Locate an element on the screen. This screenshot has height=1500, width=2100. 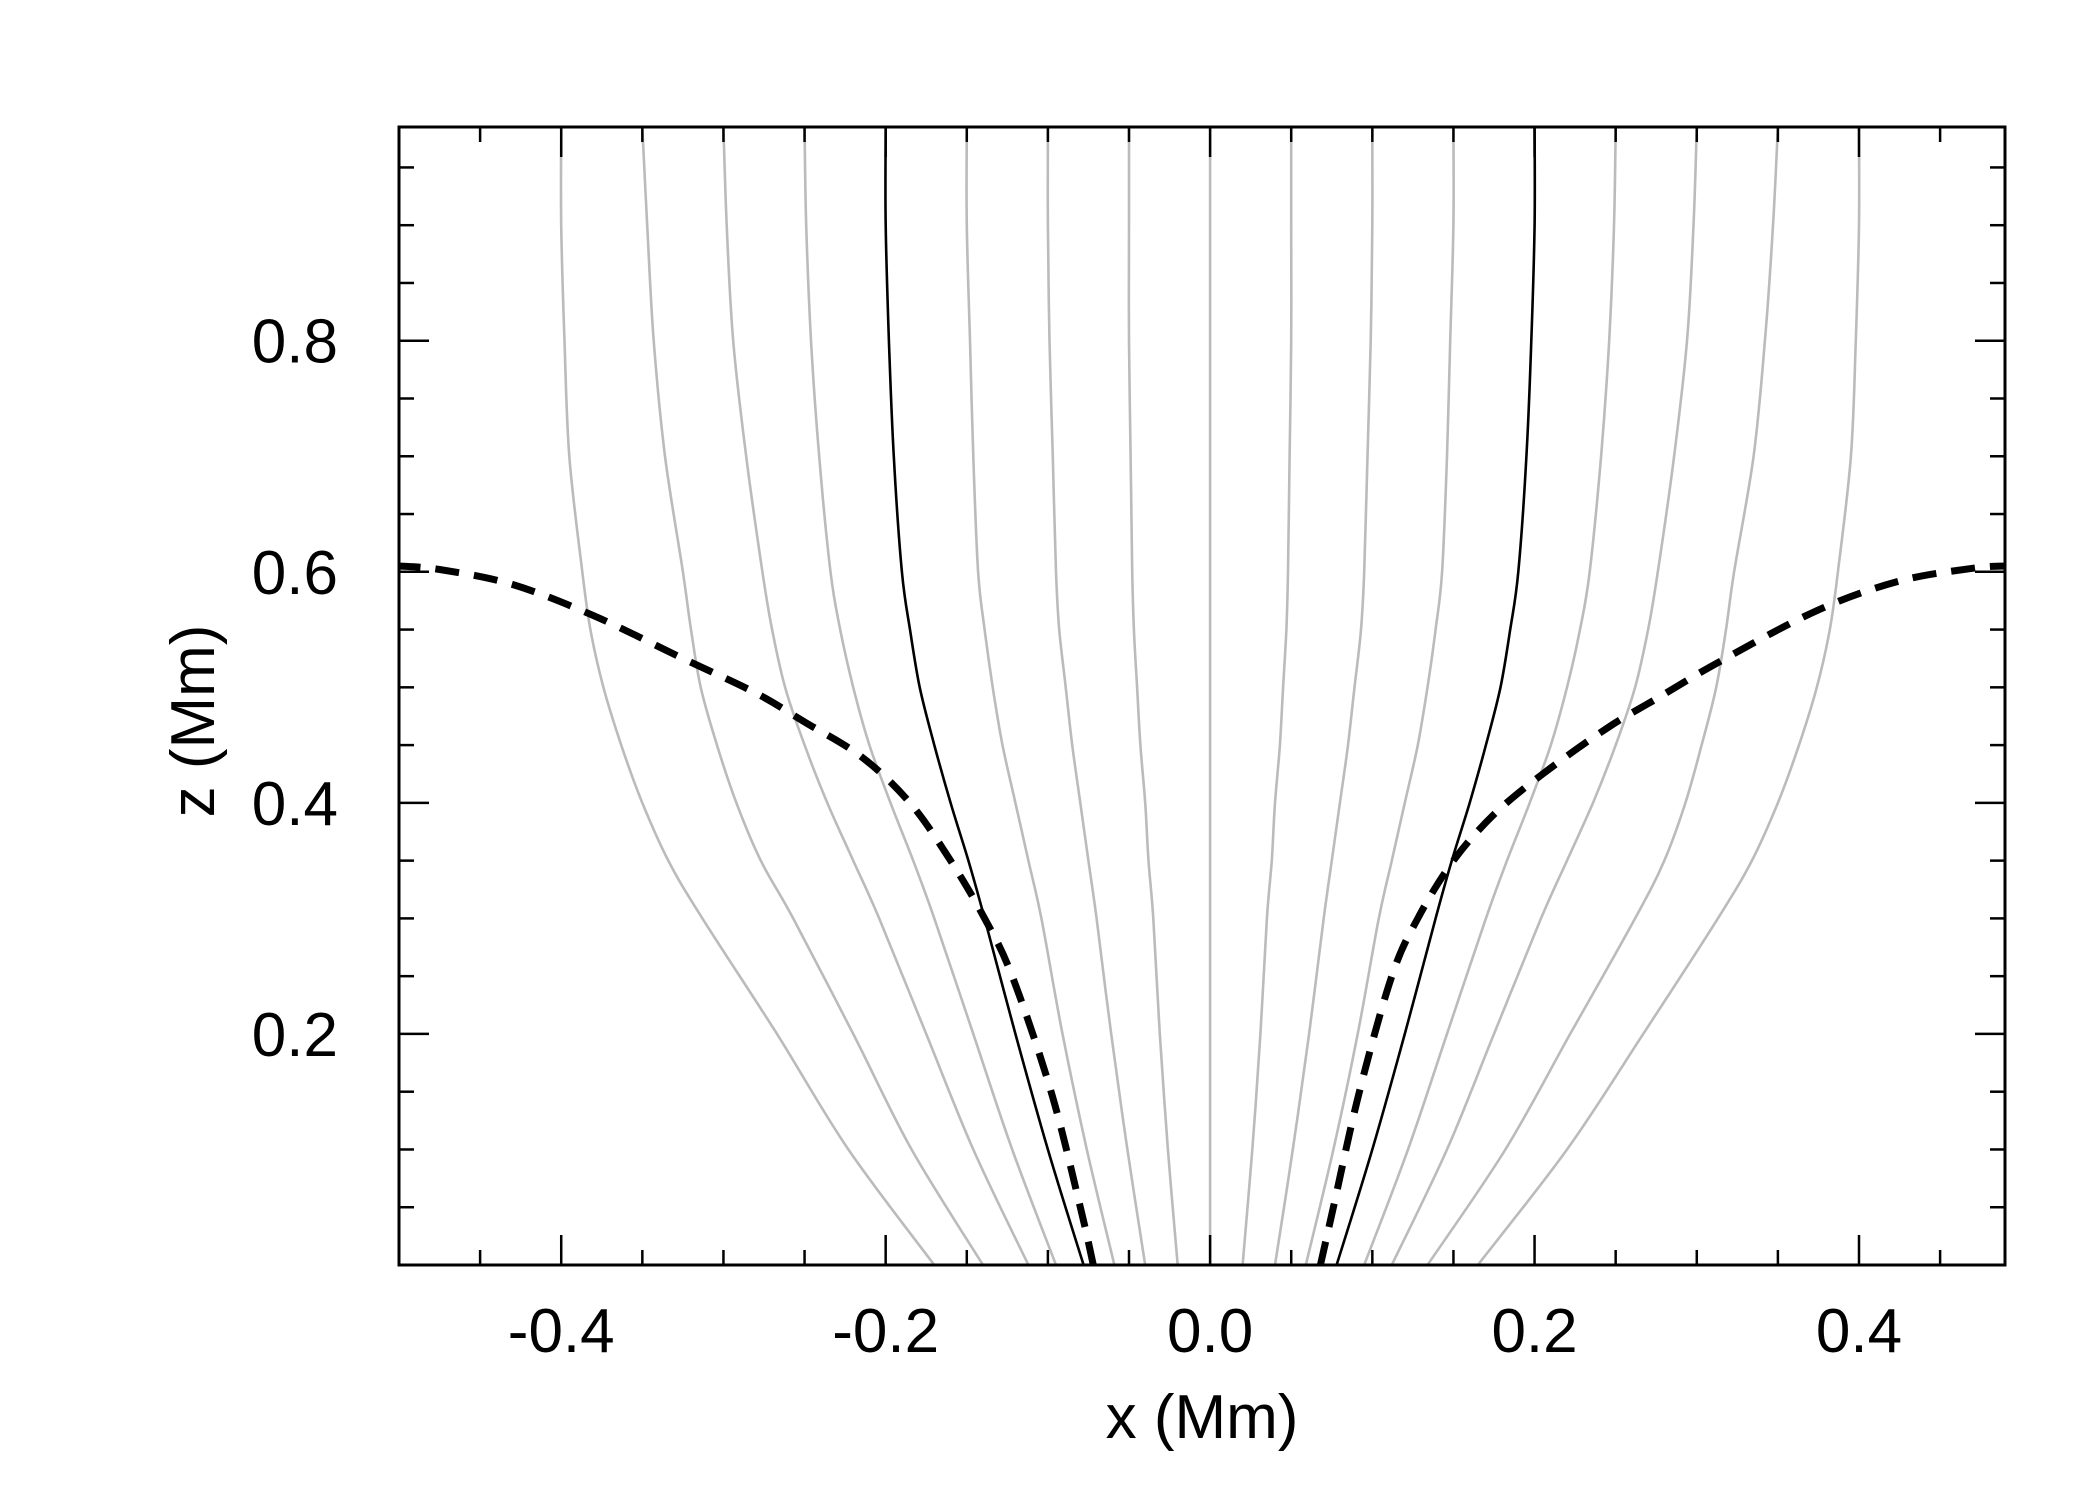
y-tick-label: 0.8 is located at coordinates (295, 342).